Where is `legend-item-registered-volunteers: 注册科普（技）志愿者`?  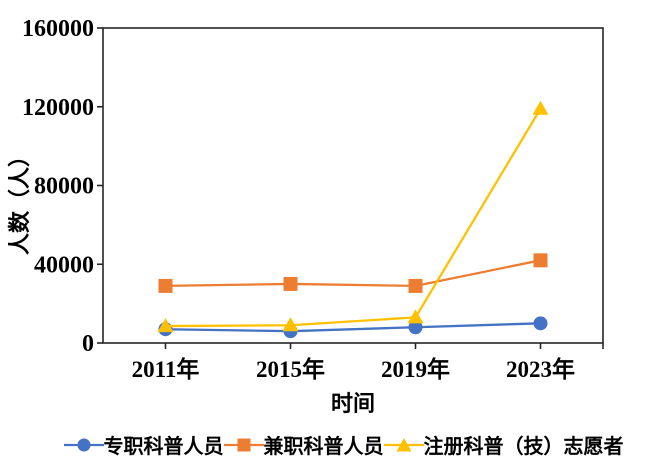 legend-item-registered-volunteers: 注册科普（技）志愿者 is located at coordinates (503, 444).